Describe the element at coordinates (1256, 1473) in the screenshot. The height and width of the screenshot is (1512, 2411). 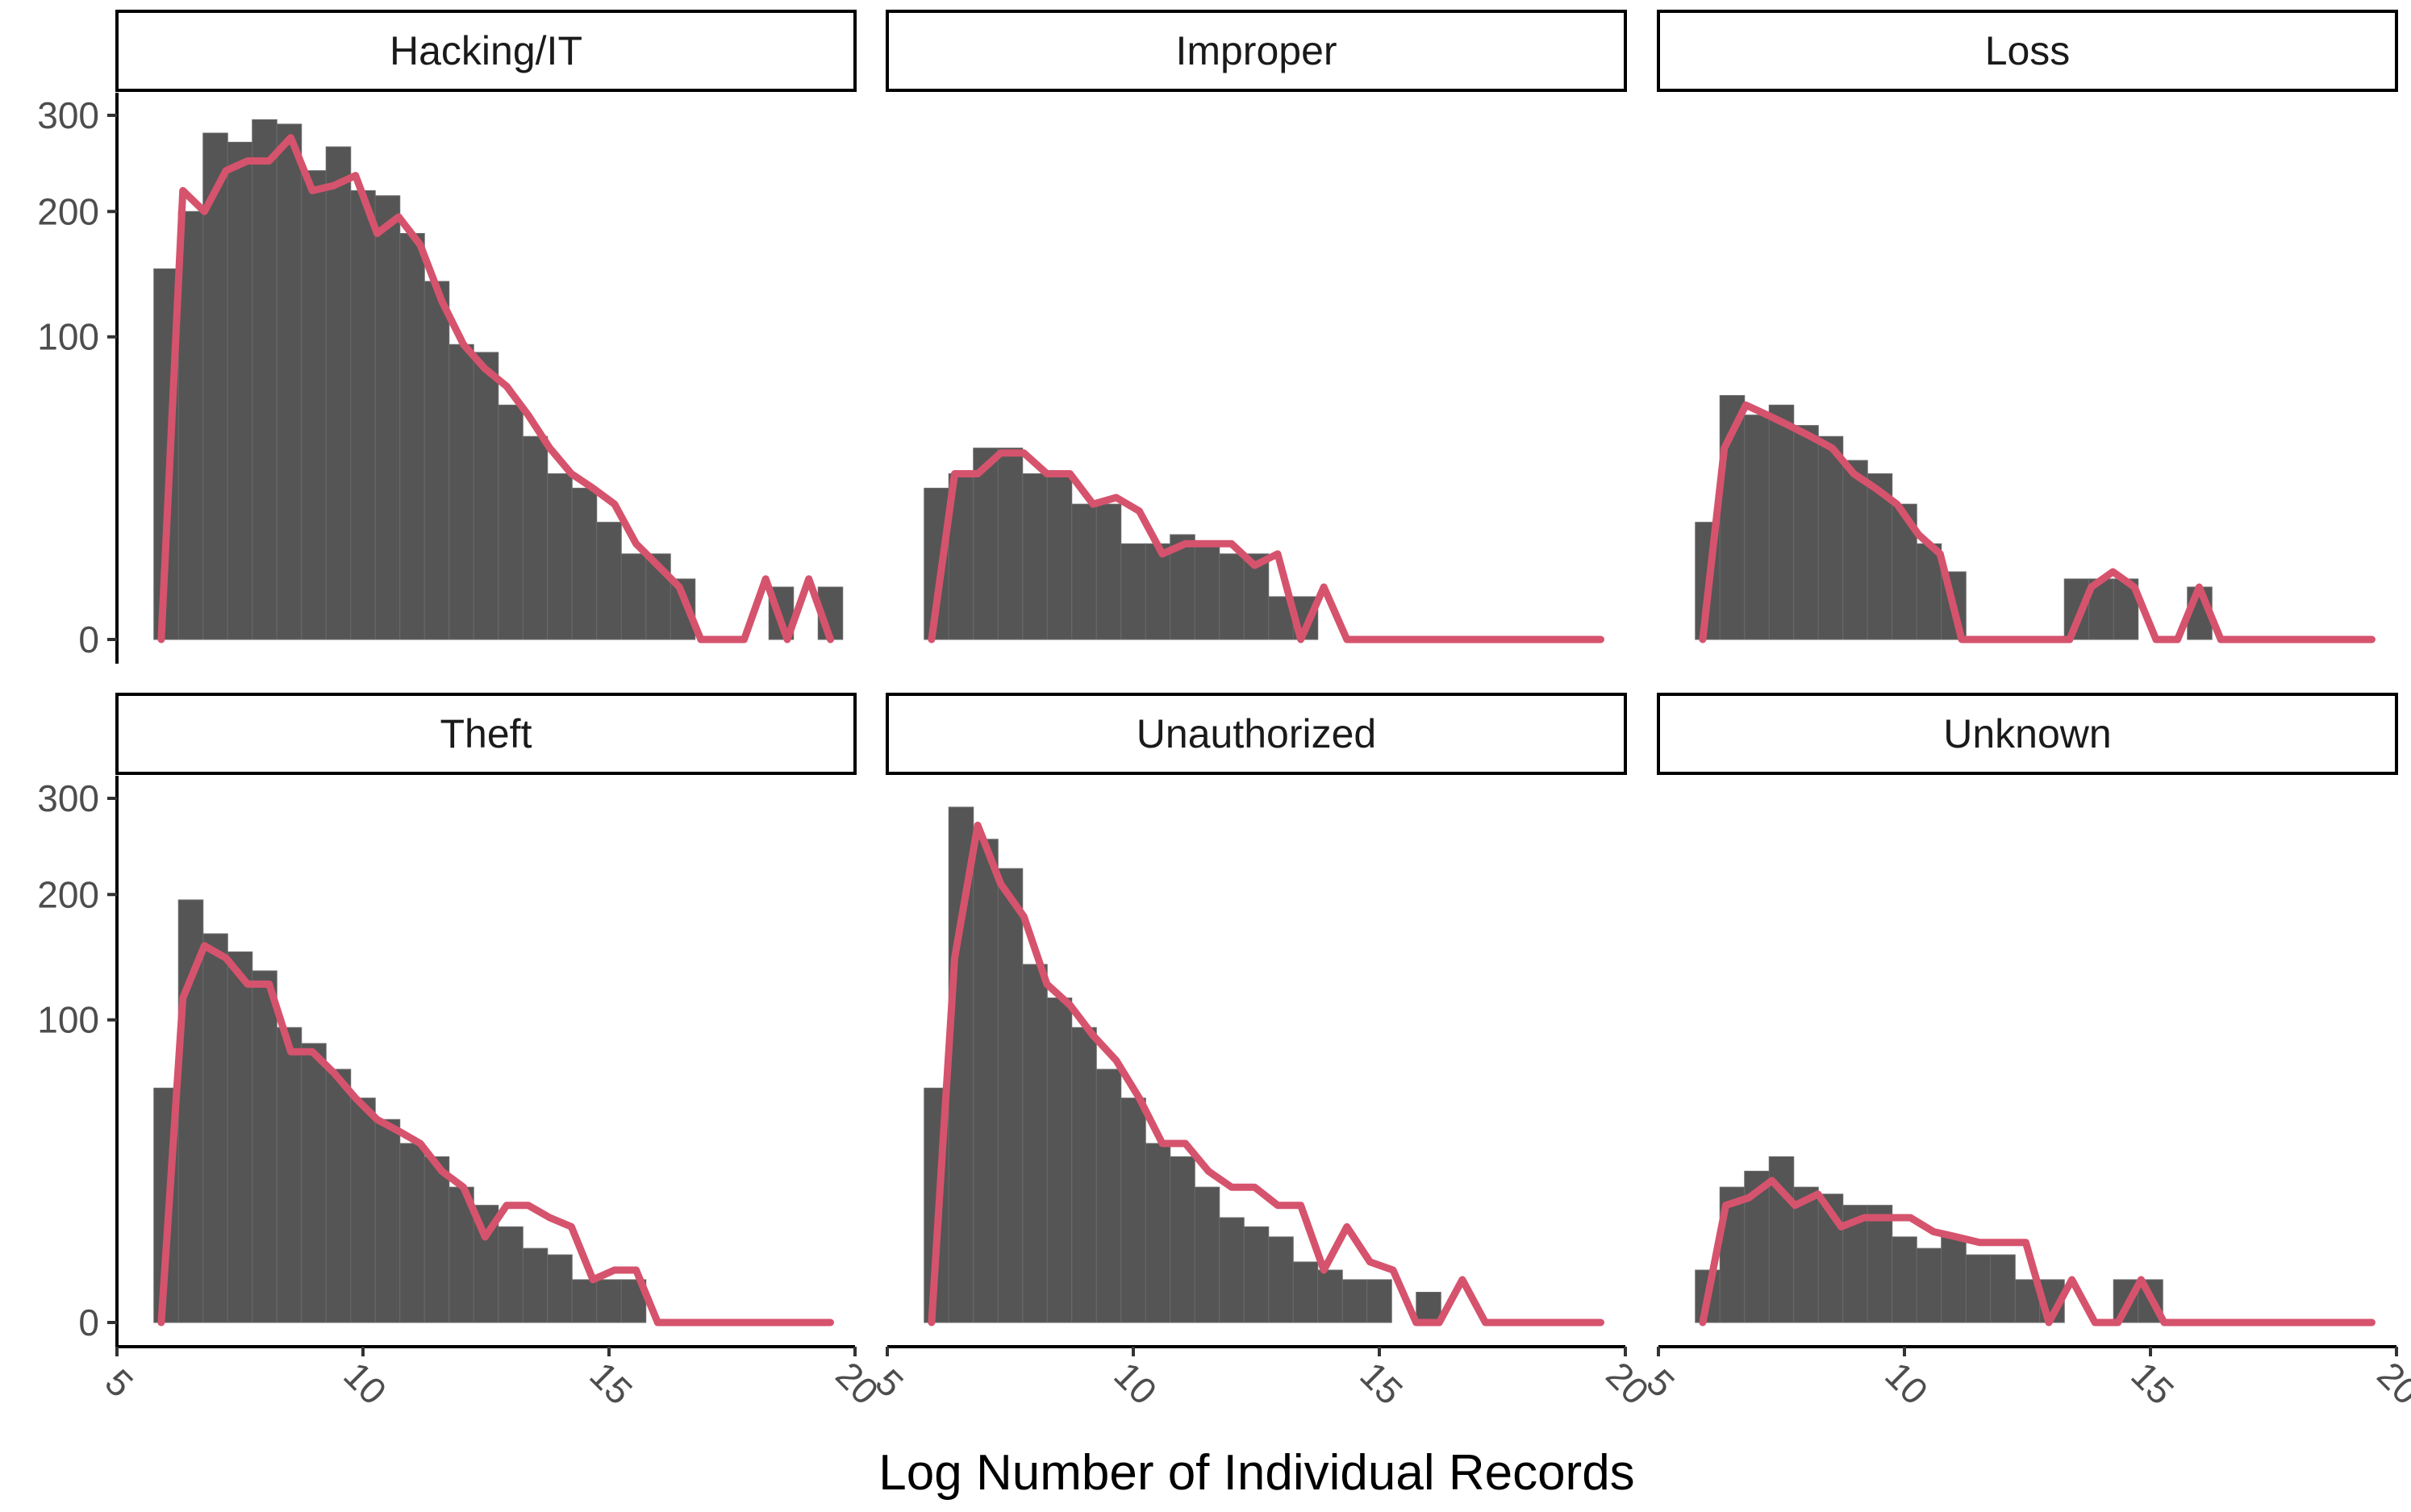
I see `x-axis-title: Log Number of Individual Records` at that location.